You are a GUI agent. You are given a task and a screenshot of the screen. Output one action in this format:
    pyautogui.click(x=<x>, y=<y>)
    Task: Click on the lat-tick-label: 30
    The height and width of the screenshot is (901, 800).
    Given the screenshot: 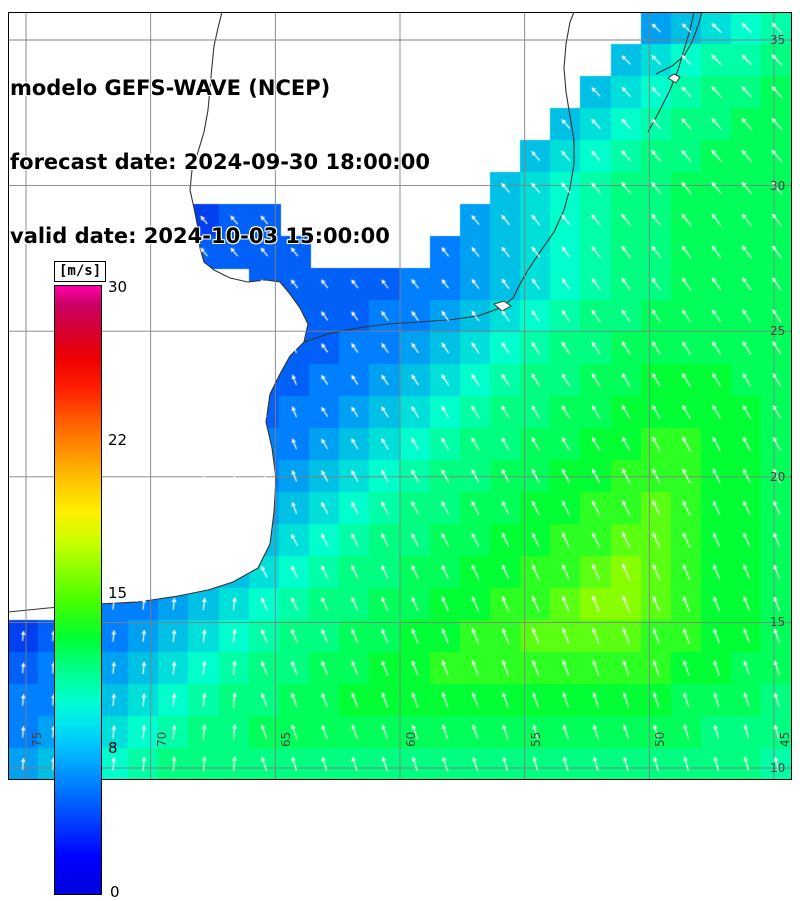 What is the action you would take?
    pyautogui.click(x=778, y=185)
    